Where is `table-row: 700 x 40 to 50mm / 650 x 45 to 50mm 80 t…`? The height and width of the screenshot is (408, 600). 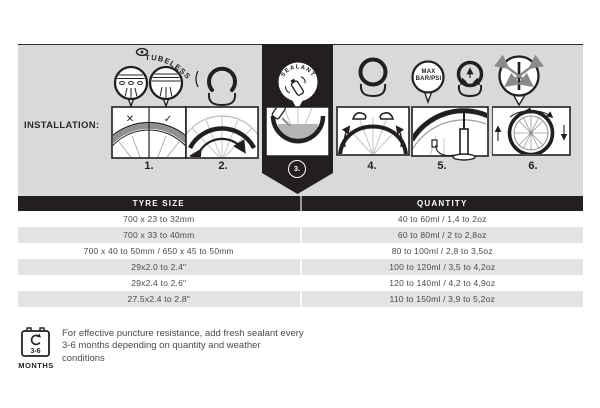
table-row: 700 x 40 to 50mm / 650 x 45 to 50mm 80 t… is located at coordinates (300, 251).